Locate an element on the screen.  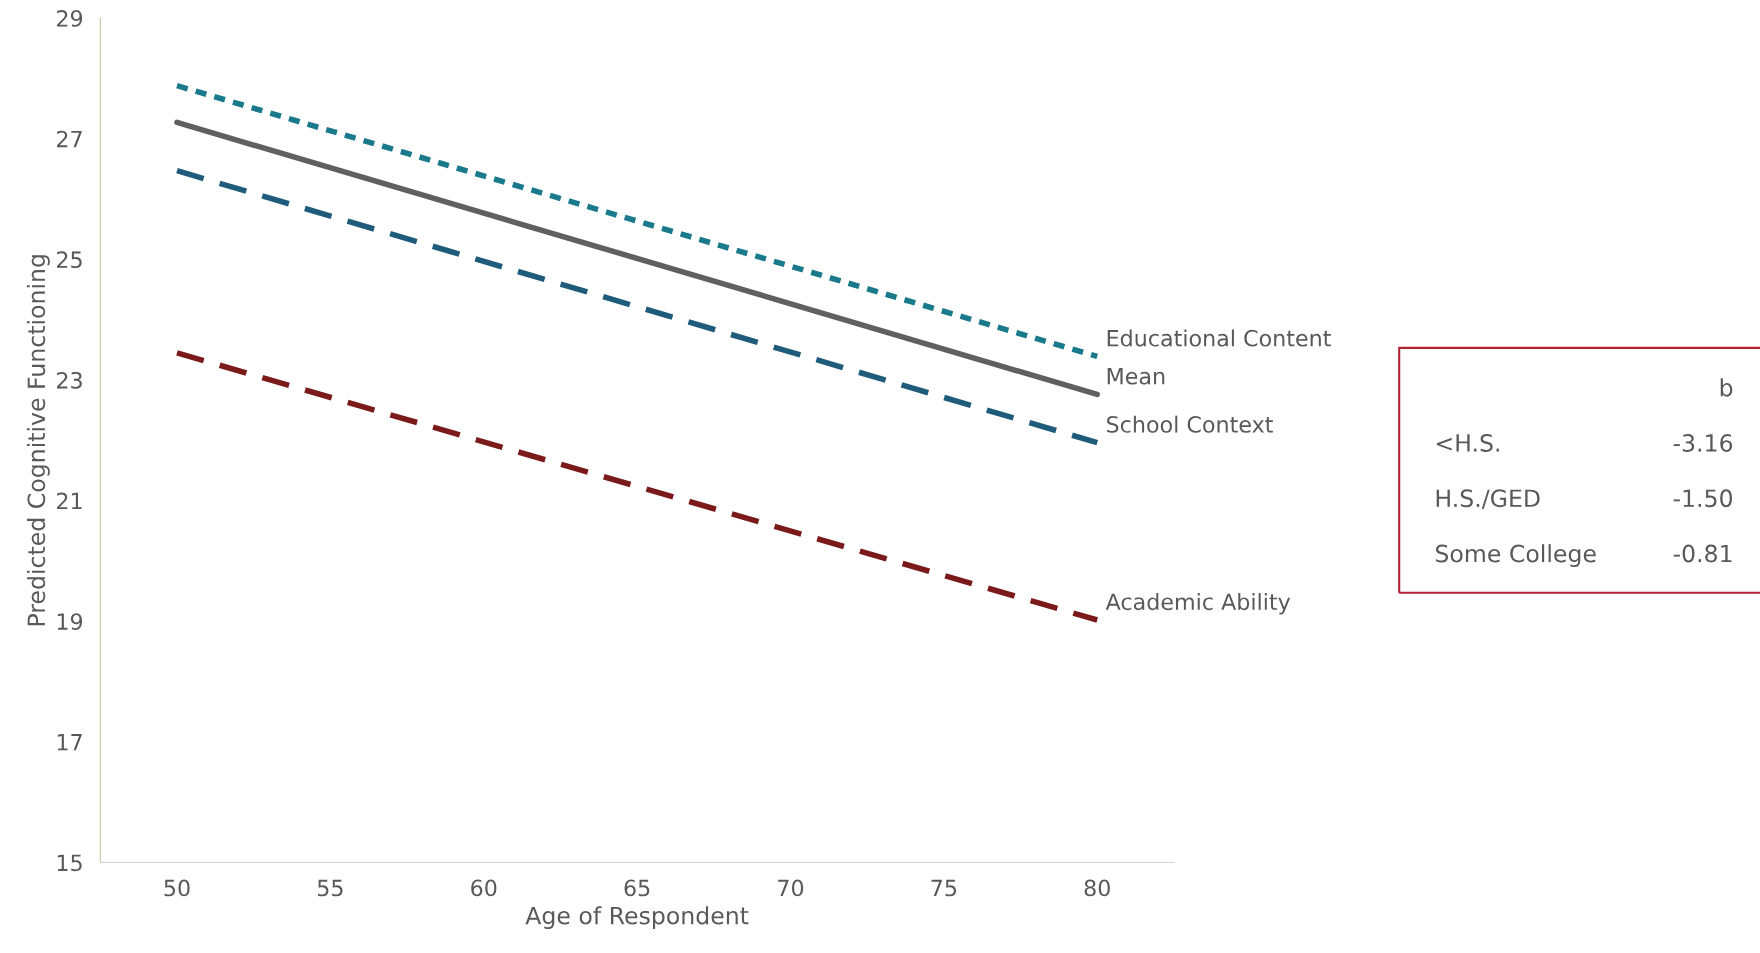
series-label: Mean is located at coordinates (1136, 376).